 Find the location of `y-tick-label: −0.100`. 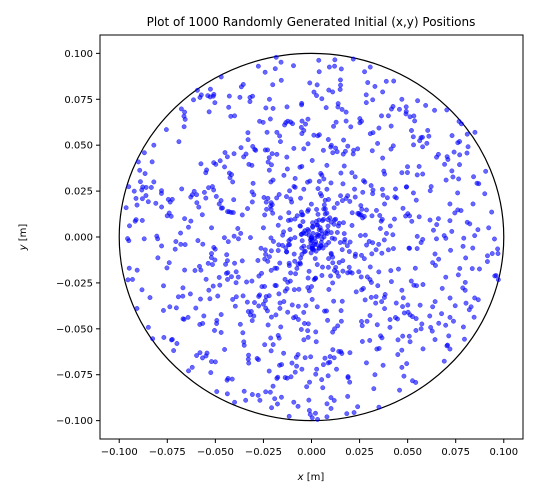

y-tick-label: −0.100 is located at coordinates (74, 421).